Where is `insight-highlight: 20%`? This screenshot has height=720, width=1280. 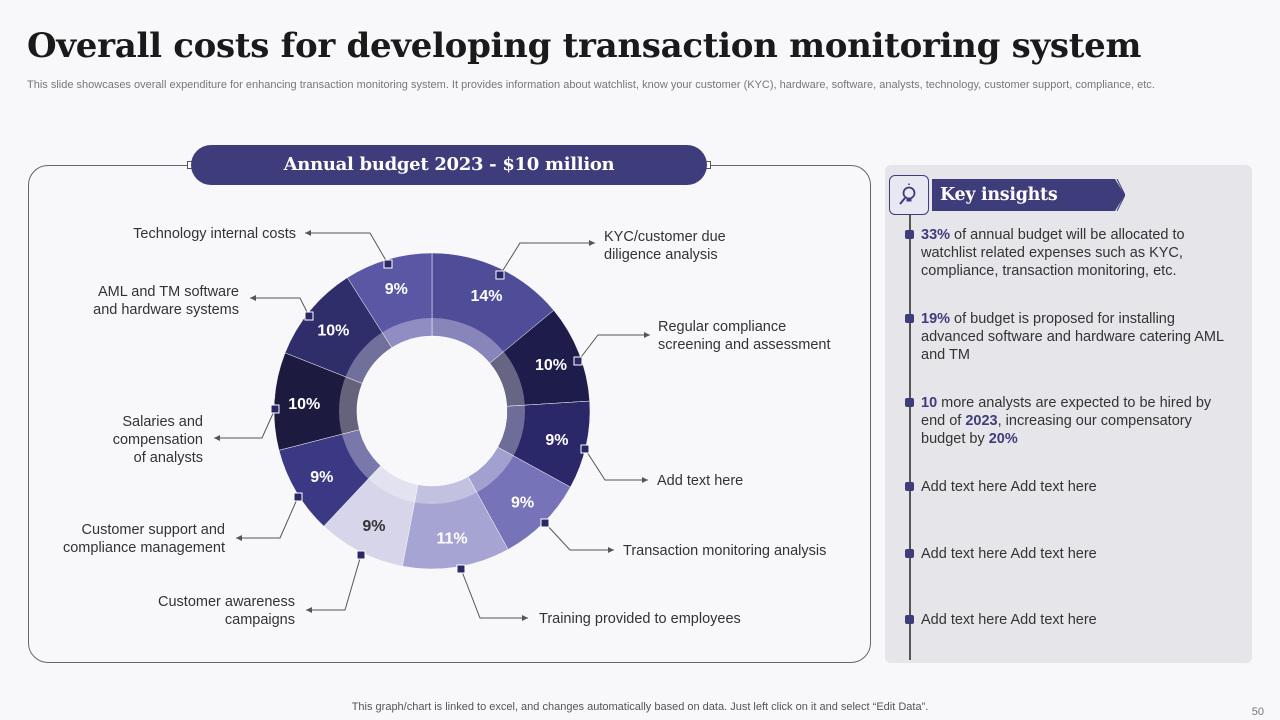 insight-highlight: 20% is located at coordinates (1003, 439).